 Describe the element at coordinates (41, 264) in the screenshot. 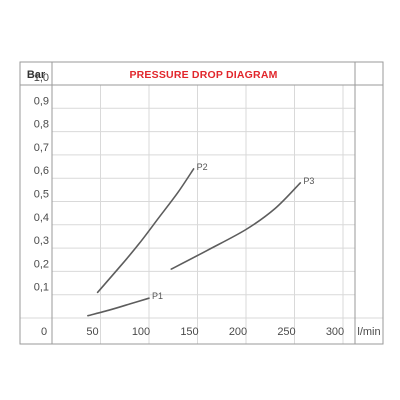

I see `y-tick-label-1: 0,2` at that location.